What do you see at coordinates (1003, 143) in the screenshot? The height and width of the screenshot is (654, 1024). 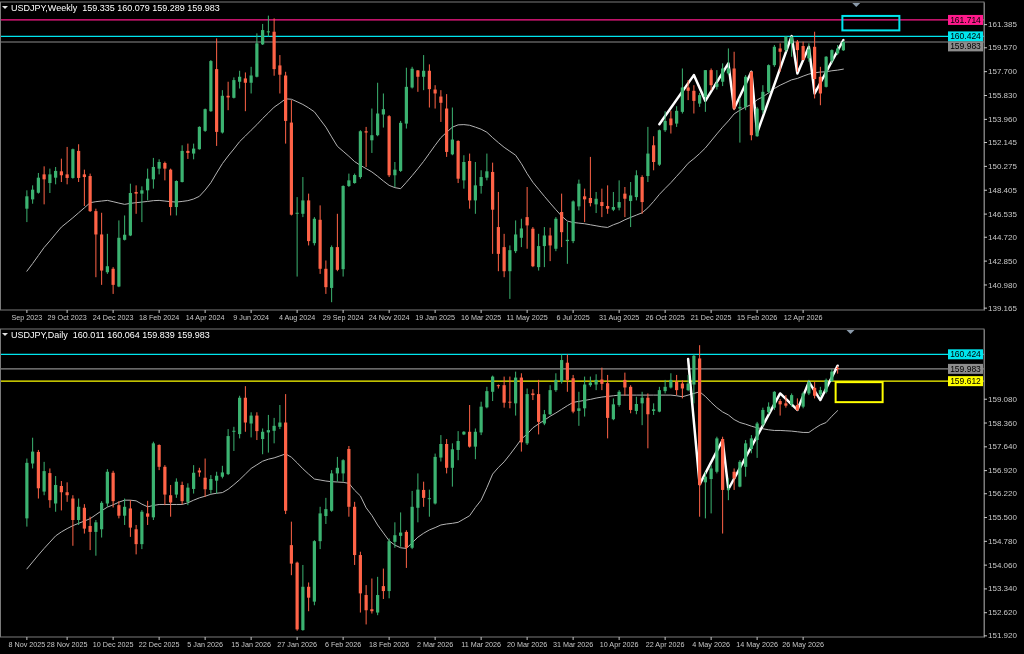 I see `y-tick-label: 152.145` at bounding box center [1003, 143].